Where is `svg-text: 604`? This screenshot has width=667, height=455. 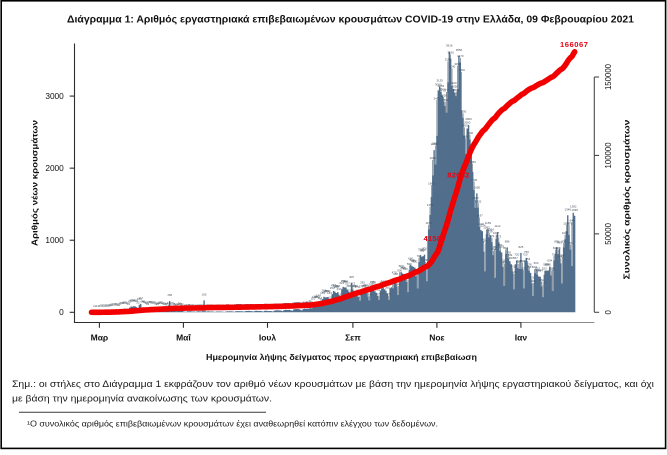
svg-text: 604 is located at coordinates (536, 263).